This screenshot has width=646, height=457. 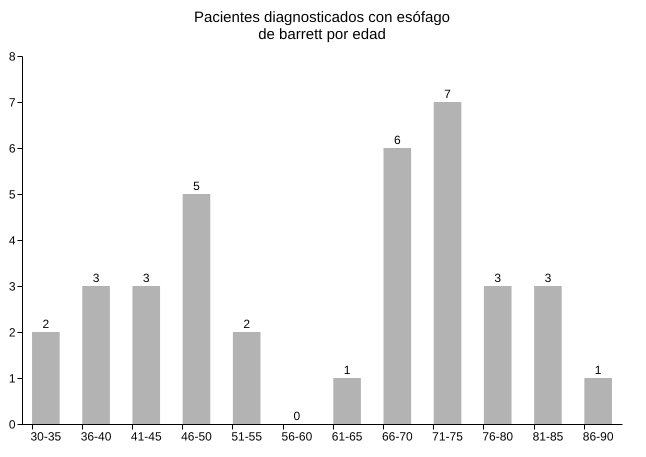 I want to click on x-tick-label: 76-80, so click(x=498, y=437).